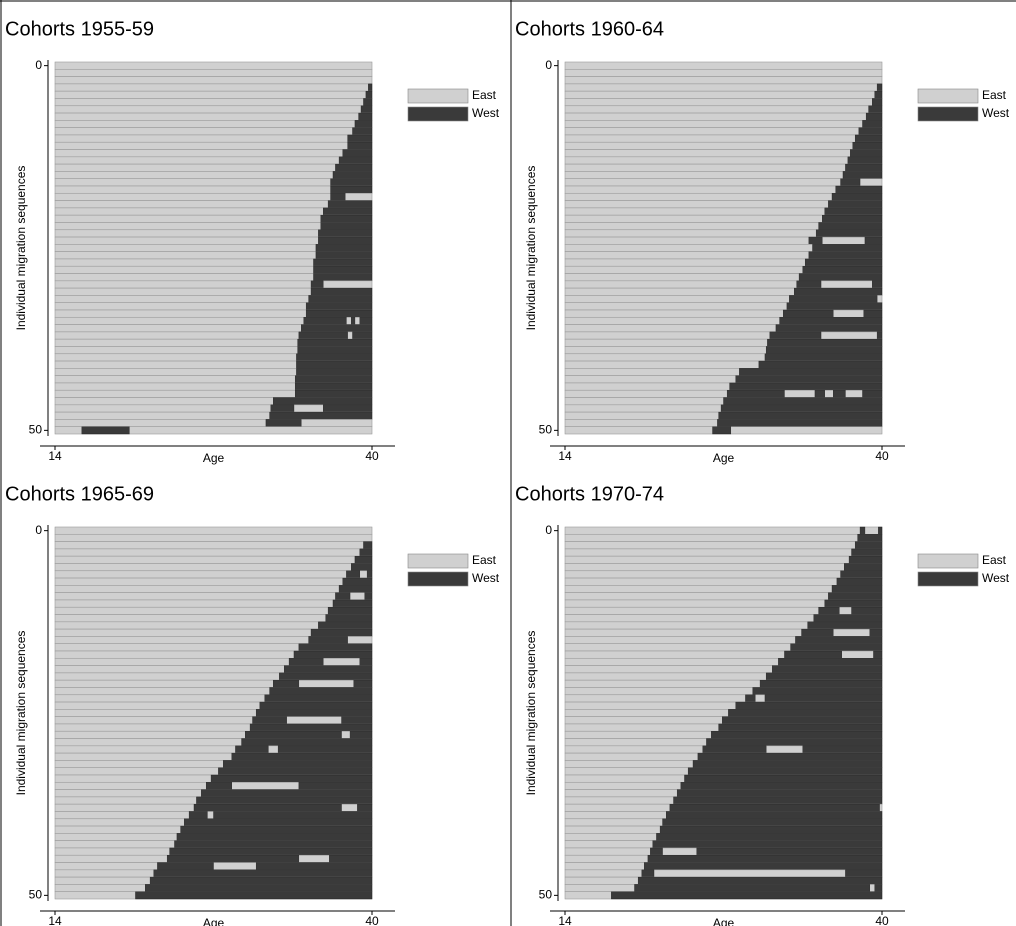 The width and height of the screenshot is (1016, 926). I want to click on legend-swatch, so click(948, 96).